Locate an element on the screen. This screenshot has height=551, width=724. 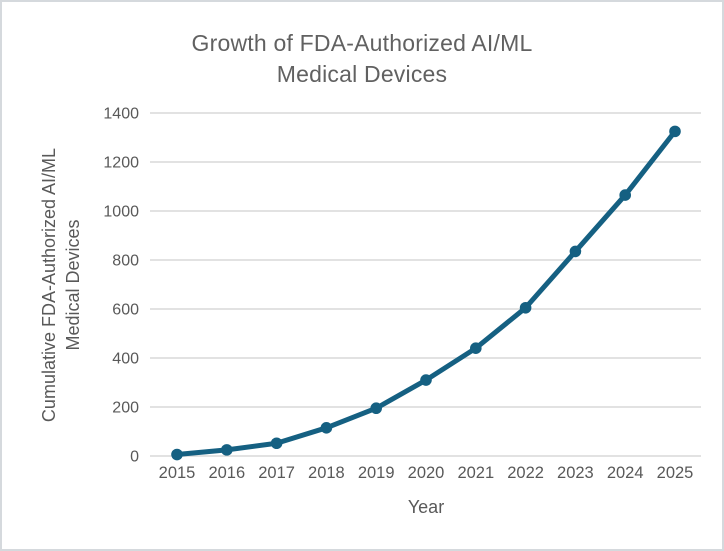
x-tick-label: 2020 is located at coordinates (426, 473).